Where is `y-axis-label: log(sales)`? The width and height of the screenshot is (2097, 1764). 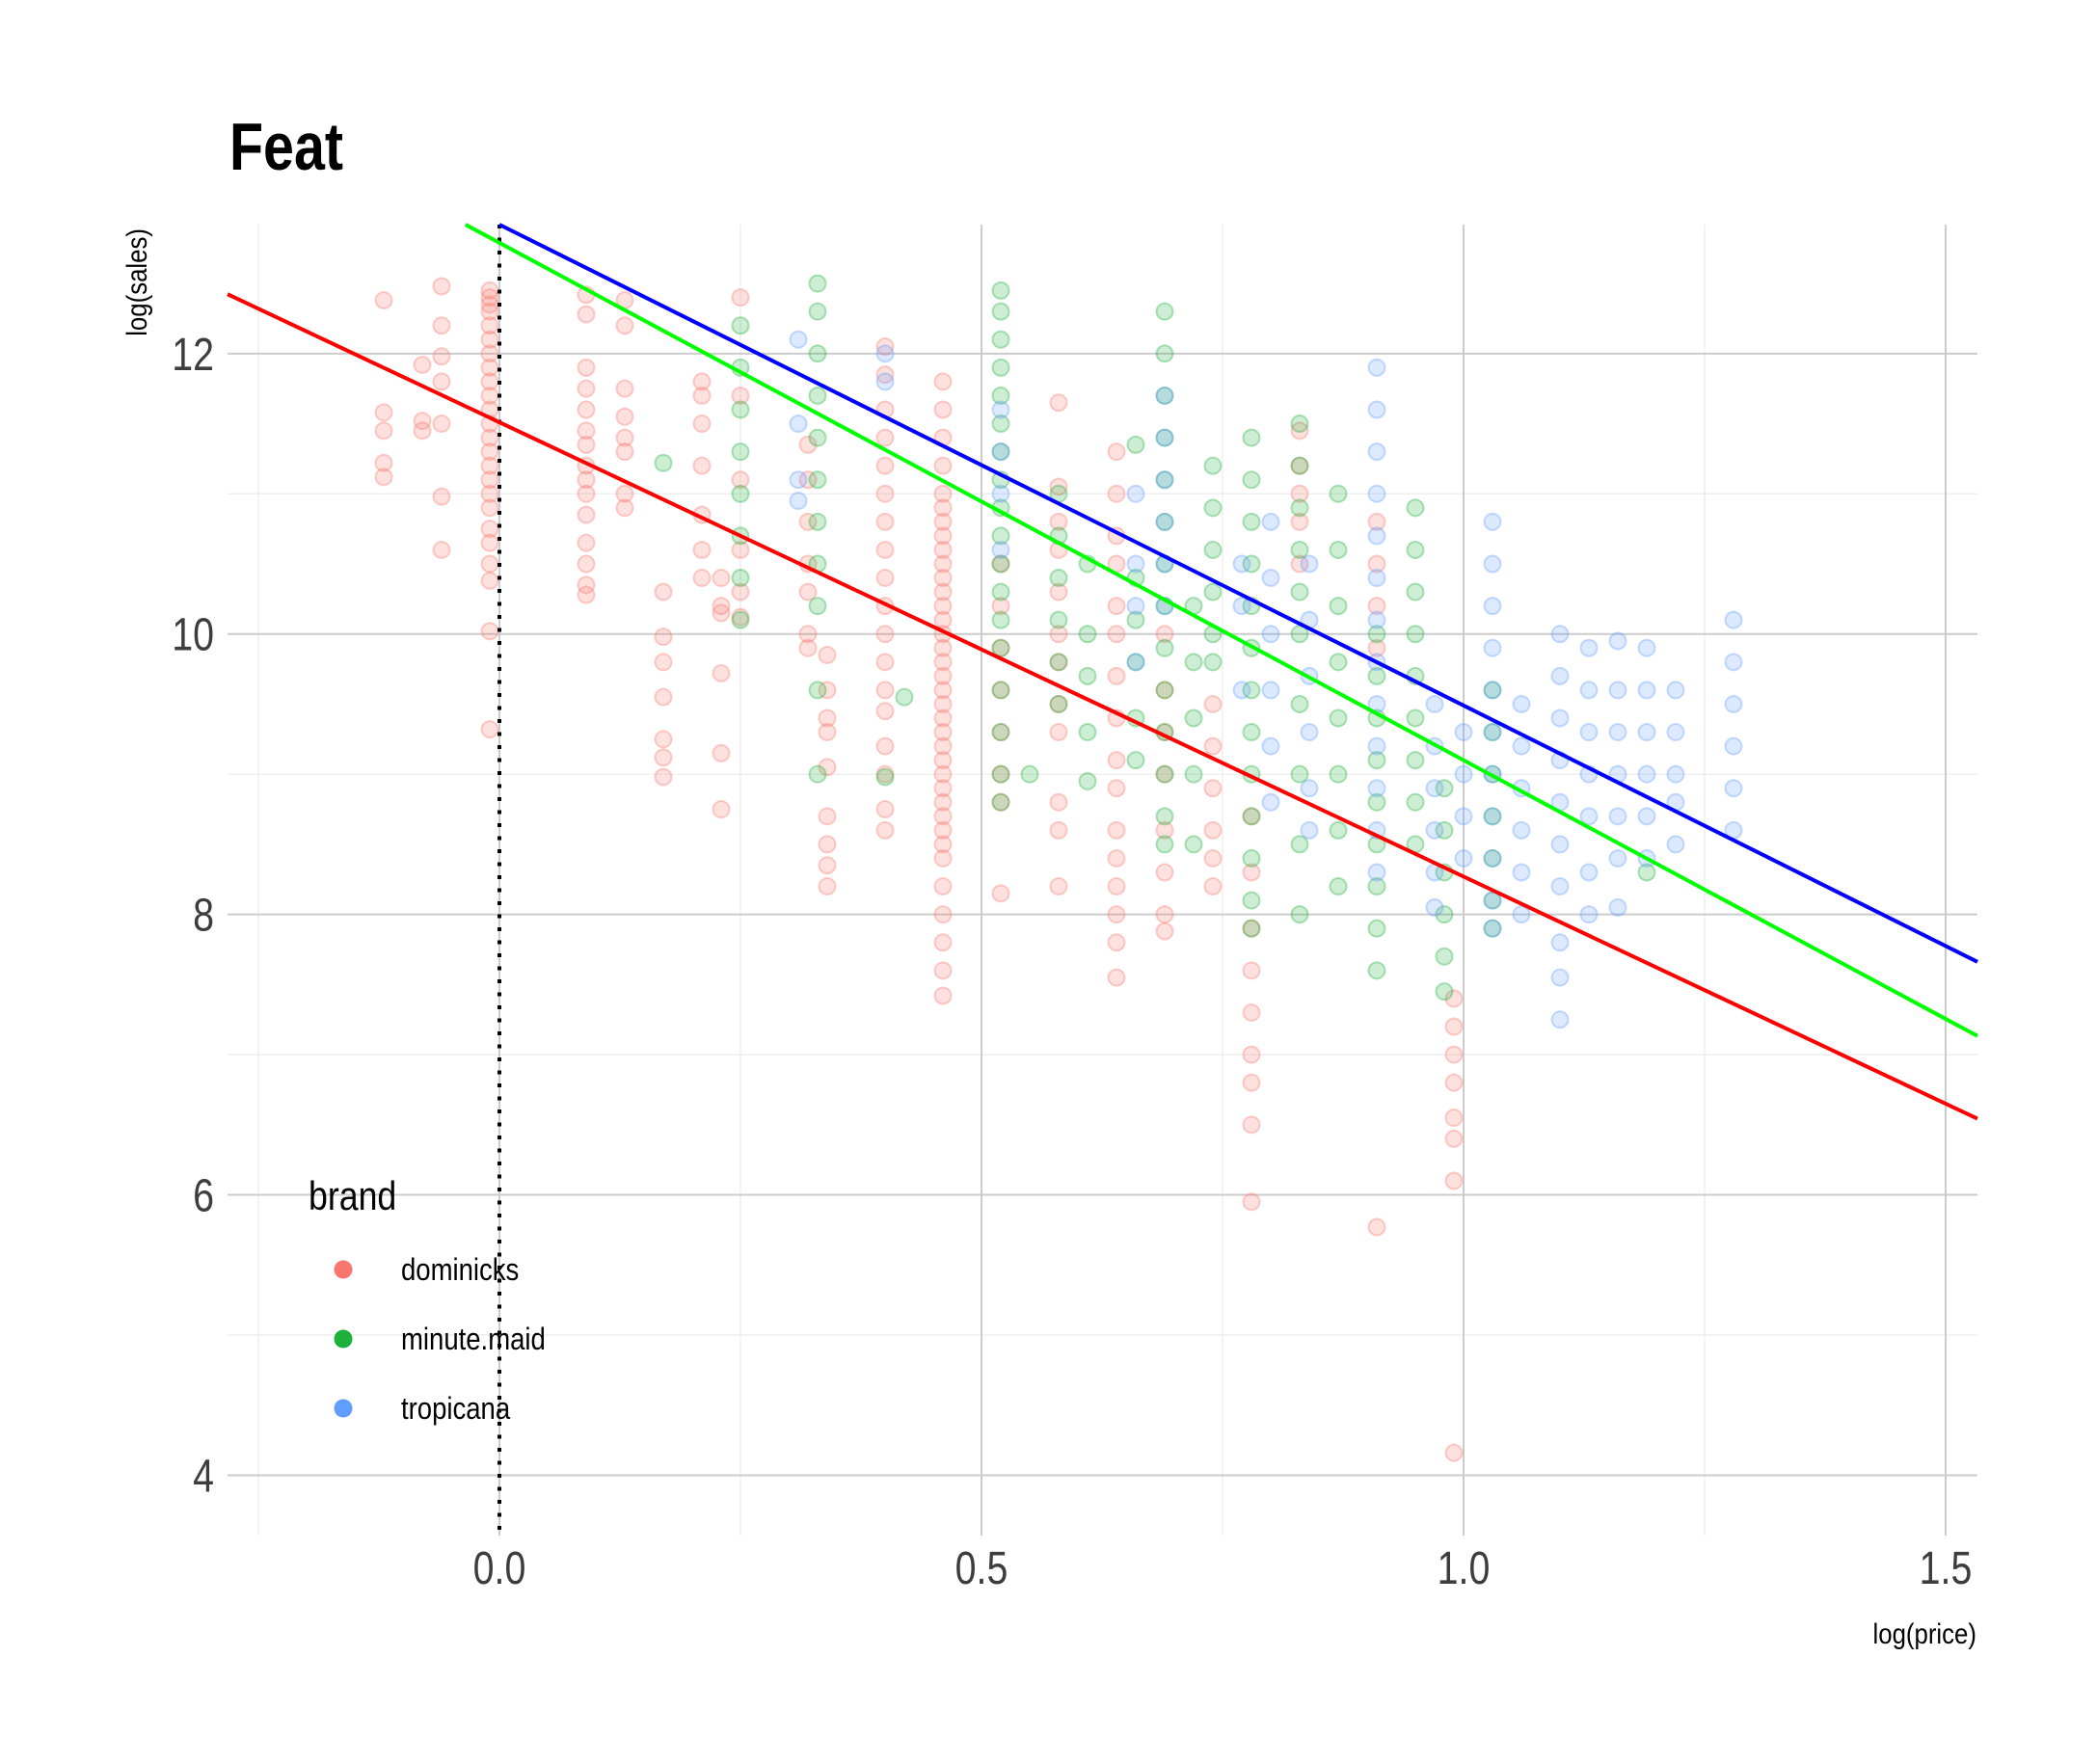
y-axis-label: log(sales) is located at coordinates (136, 282).